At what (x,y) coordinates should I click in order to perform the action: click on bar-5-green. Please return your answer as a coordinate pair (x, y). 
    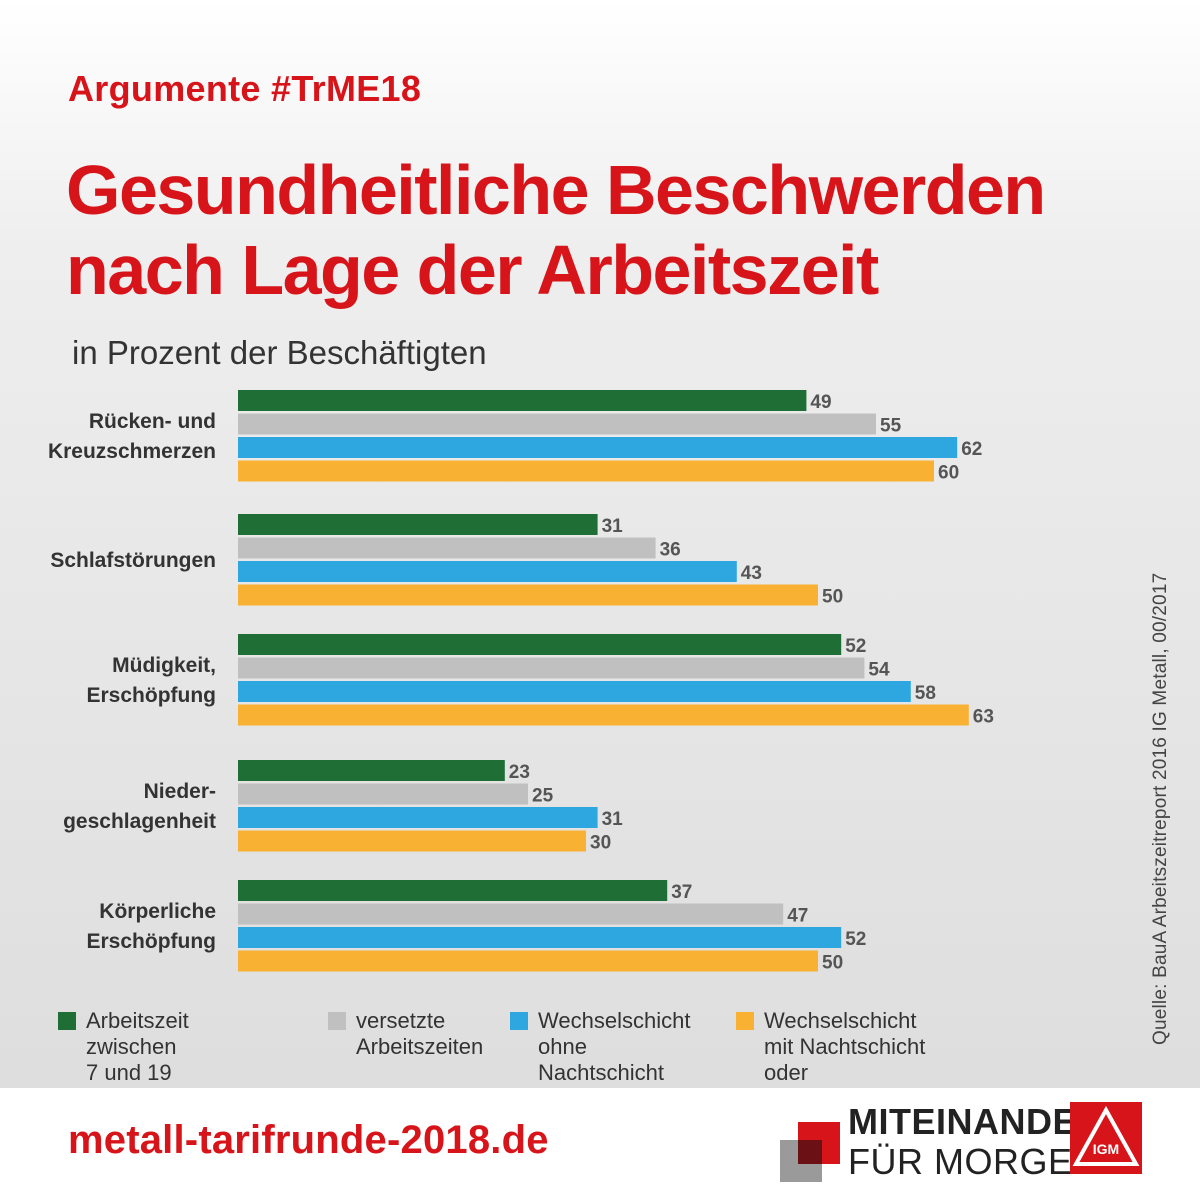
    Looking at the image, I should click on (453, 890).